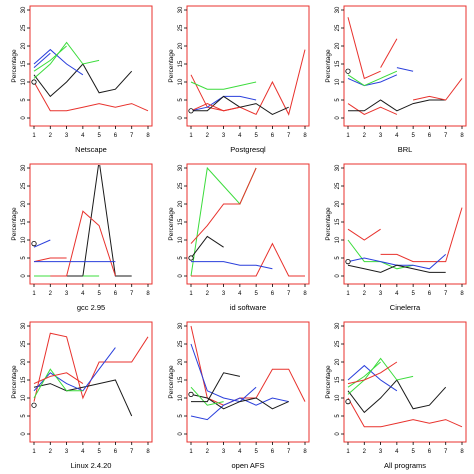 The height and width of the screenshot is (474, 474). I want to click on x-tick-label: 1, so click(34, 136).